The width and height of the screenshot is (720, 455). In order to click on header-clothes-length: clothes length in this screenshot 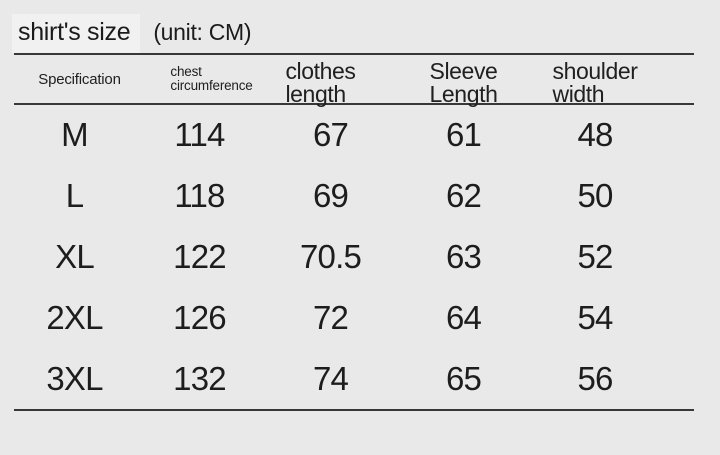, I will do `click(320, 82)`.